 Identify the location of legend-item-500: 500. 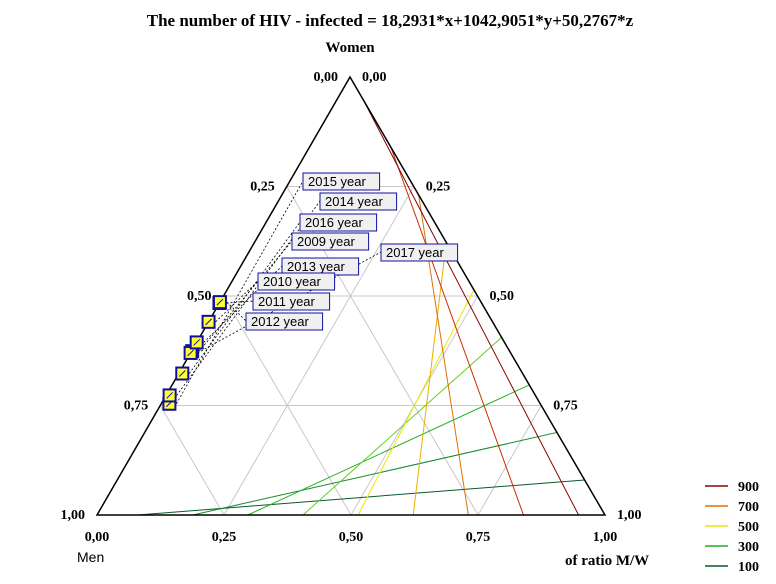
(732, 527).